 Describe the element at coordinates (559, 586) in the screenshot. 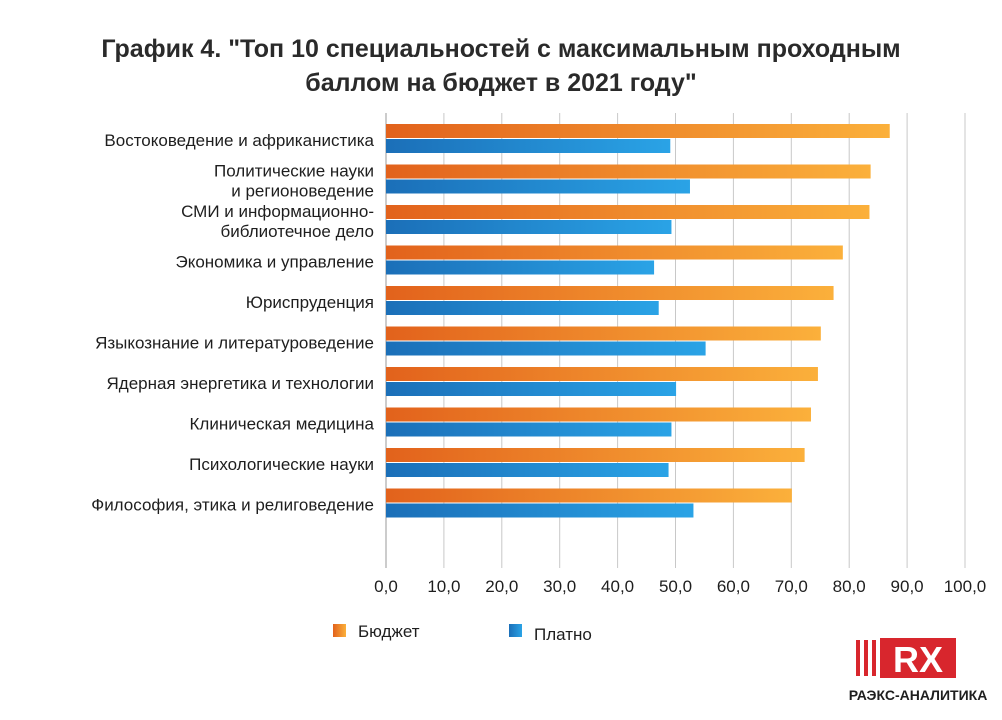

I see `x-tick-label: 30,0` at that location.